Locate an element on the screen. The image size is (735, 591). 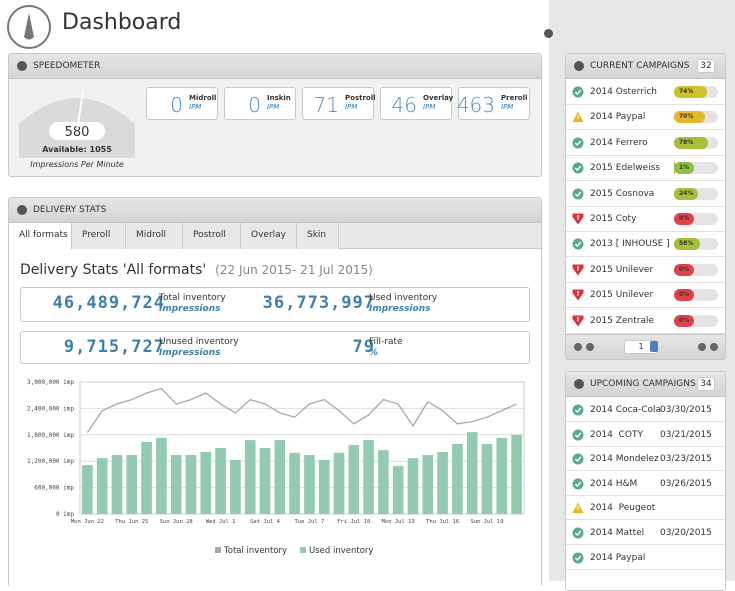
campaign-row: 2014 Paypal70% is located at coordinates (645, 117).